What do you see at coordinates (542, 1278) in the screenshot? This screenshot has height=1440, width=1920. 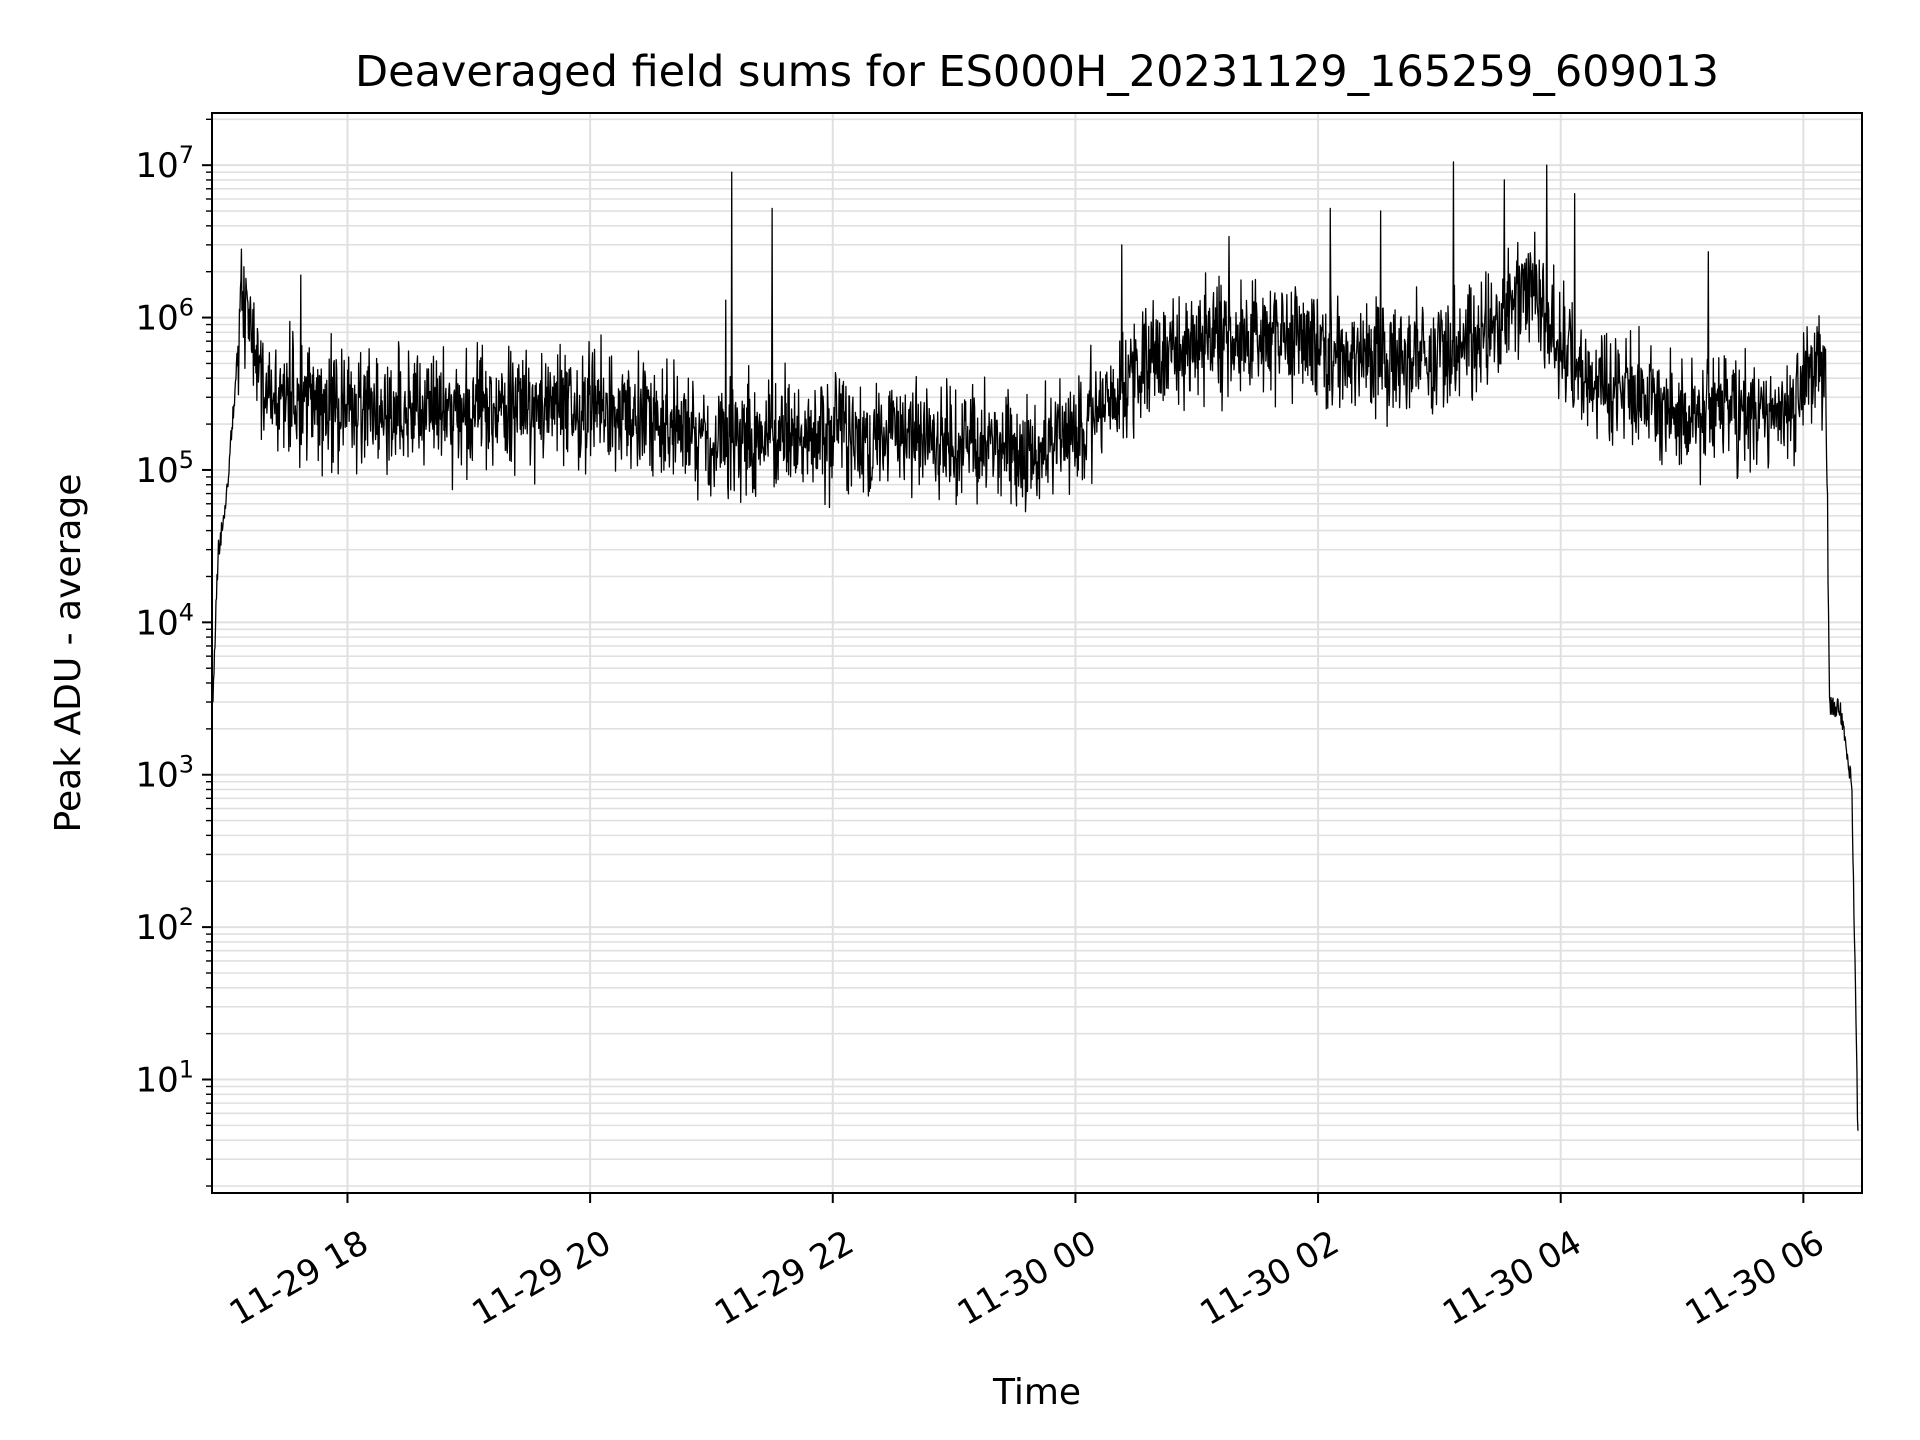 I see `x-tick-label: 11-29 20` at bounding box center [542, 1278].